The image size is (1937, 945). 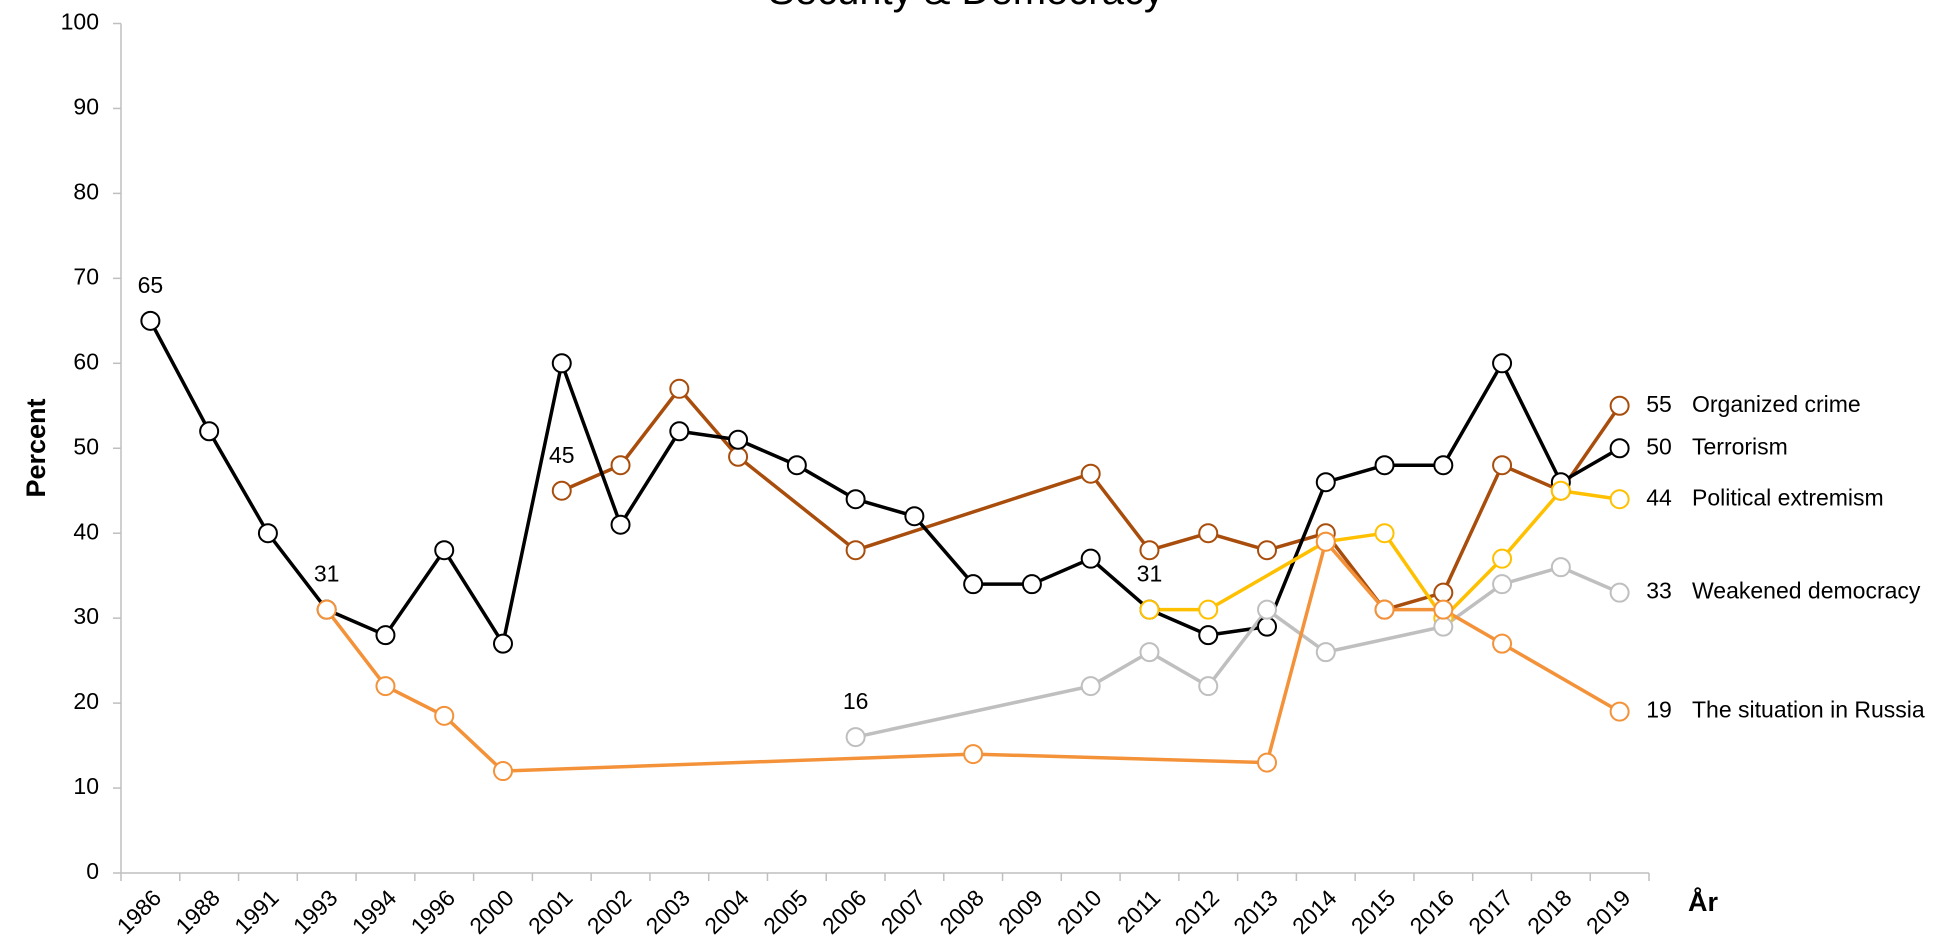 I want to click on legend-label: Political extremism, so click(x=1788, y=497).